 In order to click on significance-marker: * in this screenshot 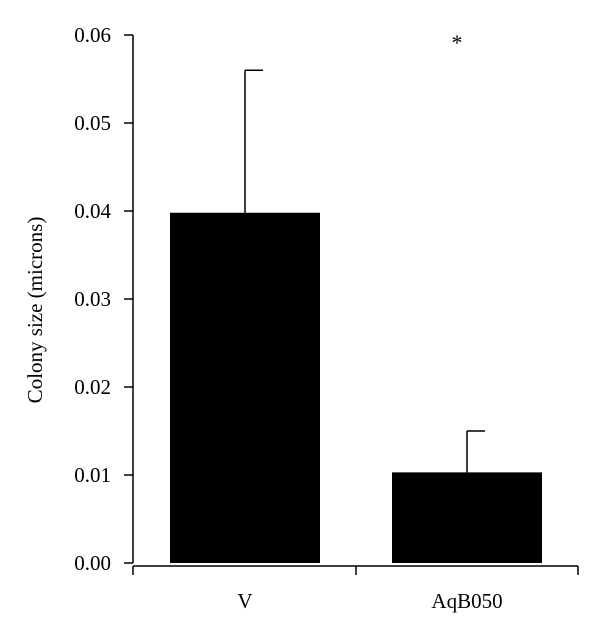, I will do `click(457, 42)`.